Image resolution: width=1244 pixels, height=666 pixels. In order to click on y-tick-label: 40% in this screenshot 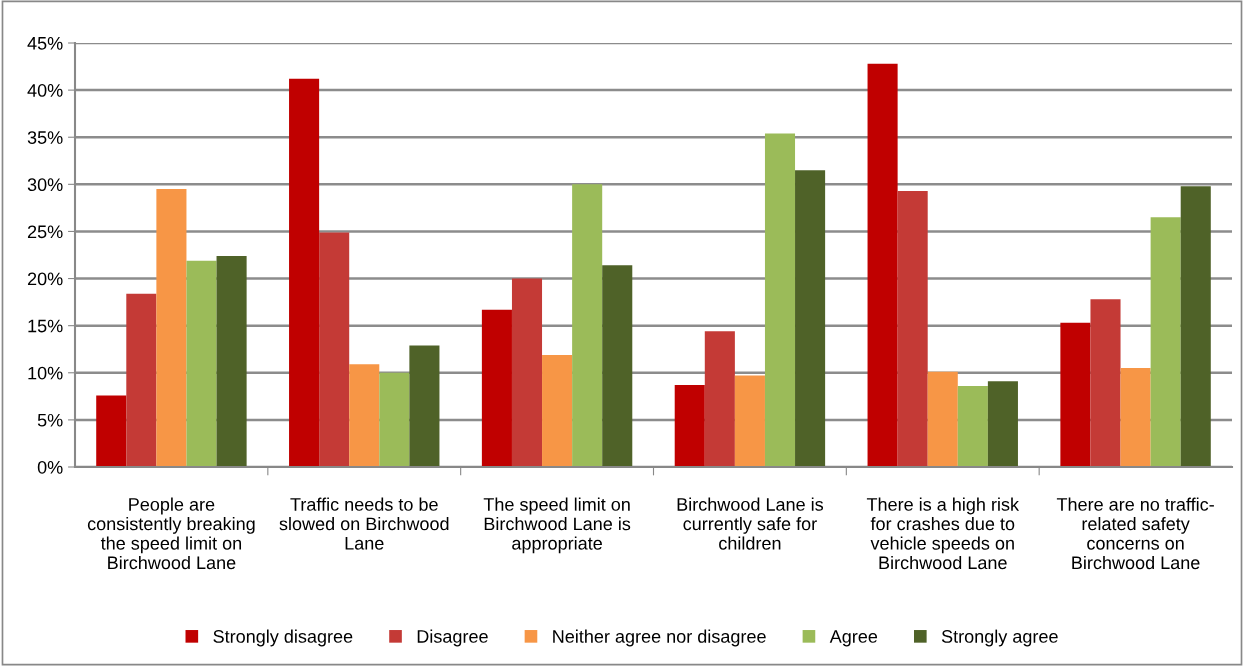, I will do `click(45, 90)`.